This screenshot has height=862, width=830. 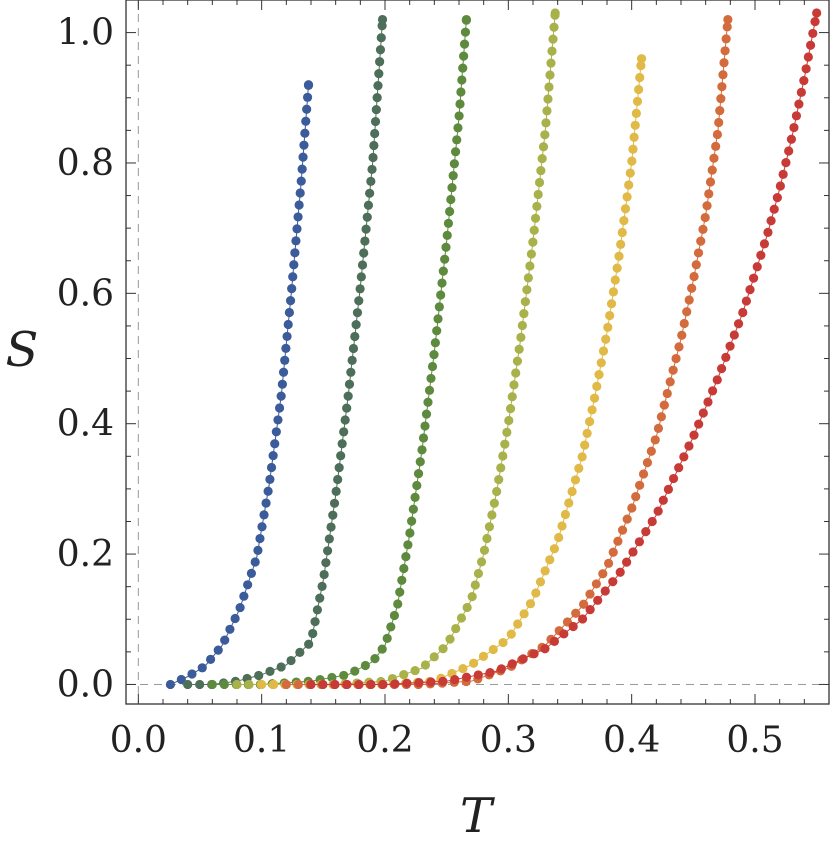 What do you see at coordinates (85, 424) in the screenshot?
I see `y-tick-label: 0.4` at bounding box center [85, 424].